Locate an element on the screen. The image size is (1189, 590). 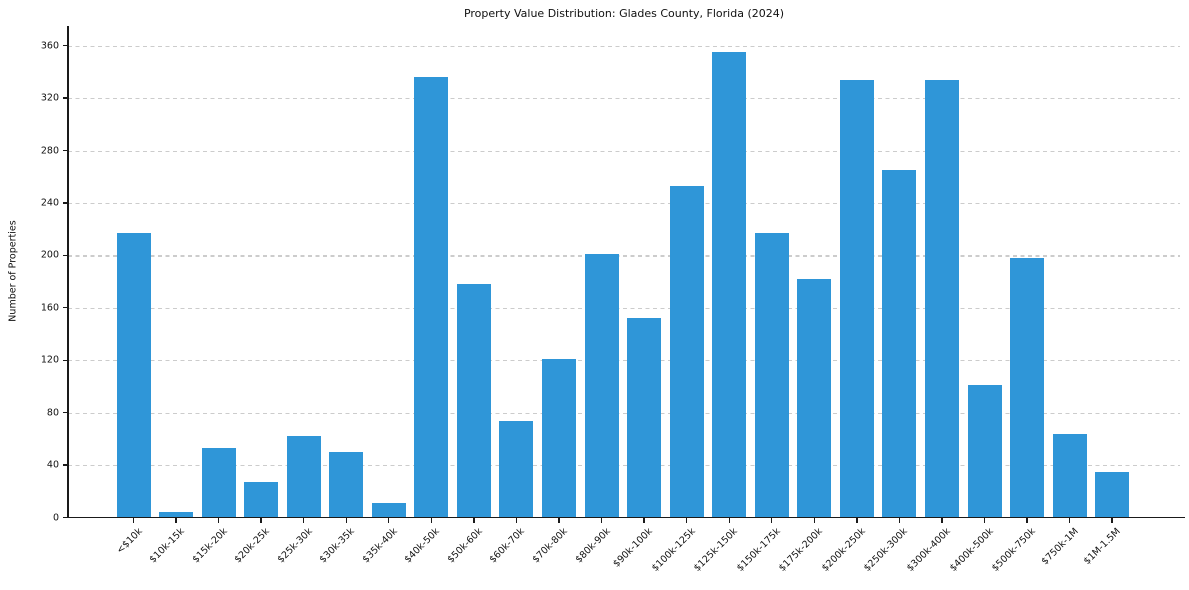
x-tick-label-14: $125k-150k is located at coordinates (716, 549).